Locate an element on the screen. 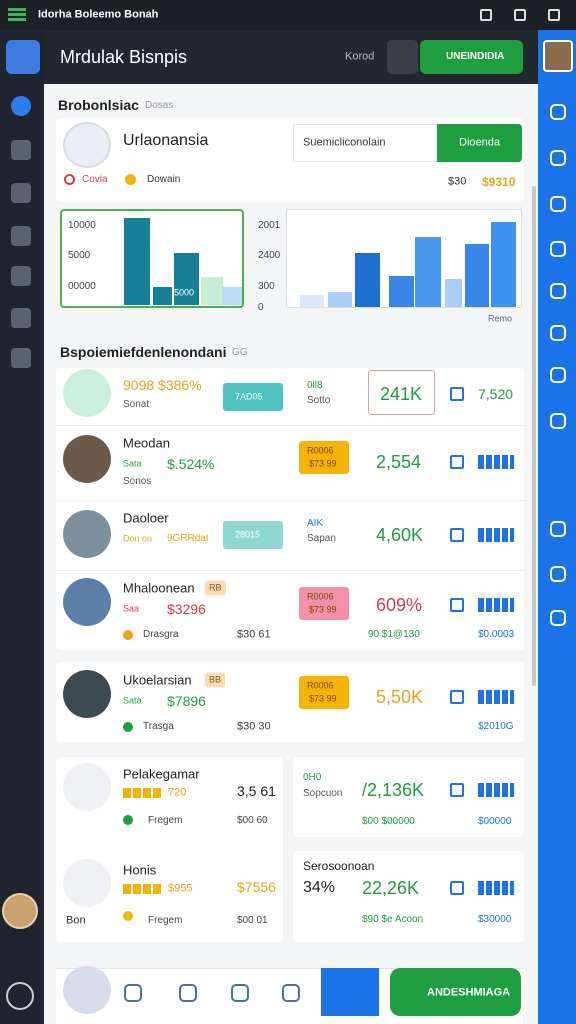 Image resolution: width=576 pixels, height=1024 pixels. section-sub: GG is located at coordinates (240, 352).